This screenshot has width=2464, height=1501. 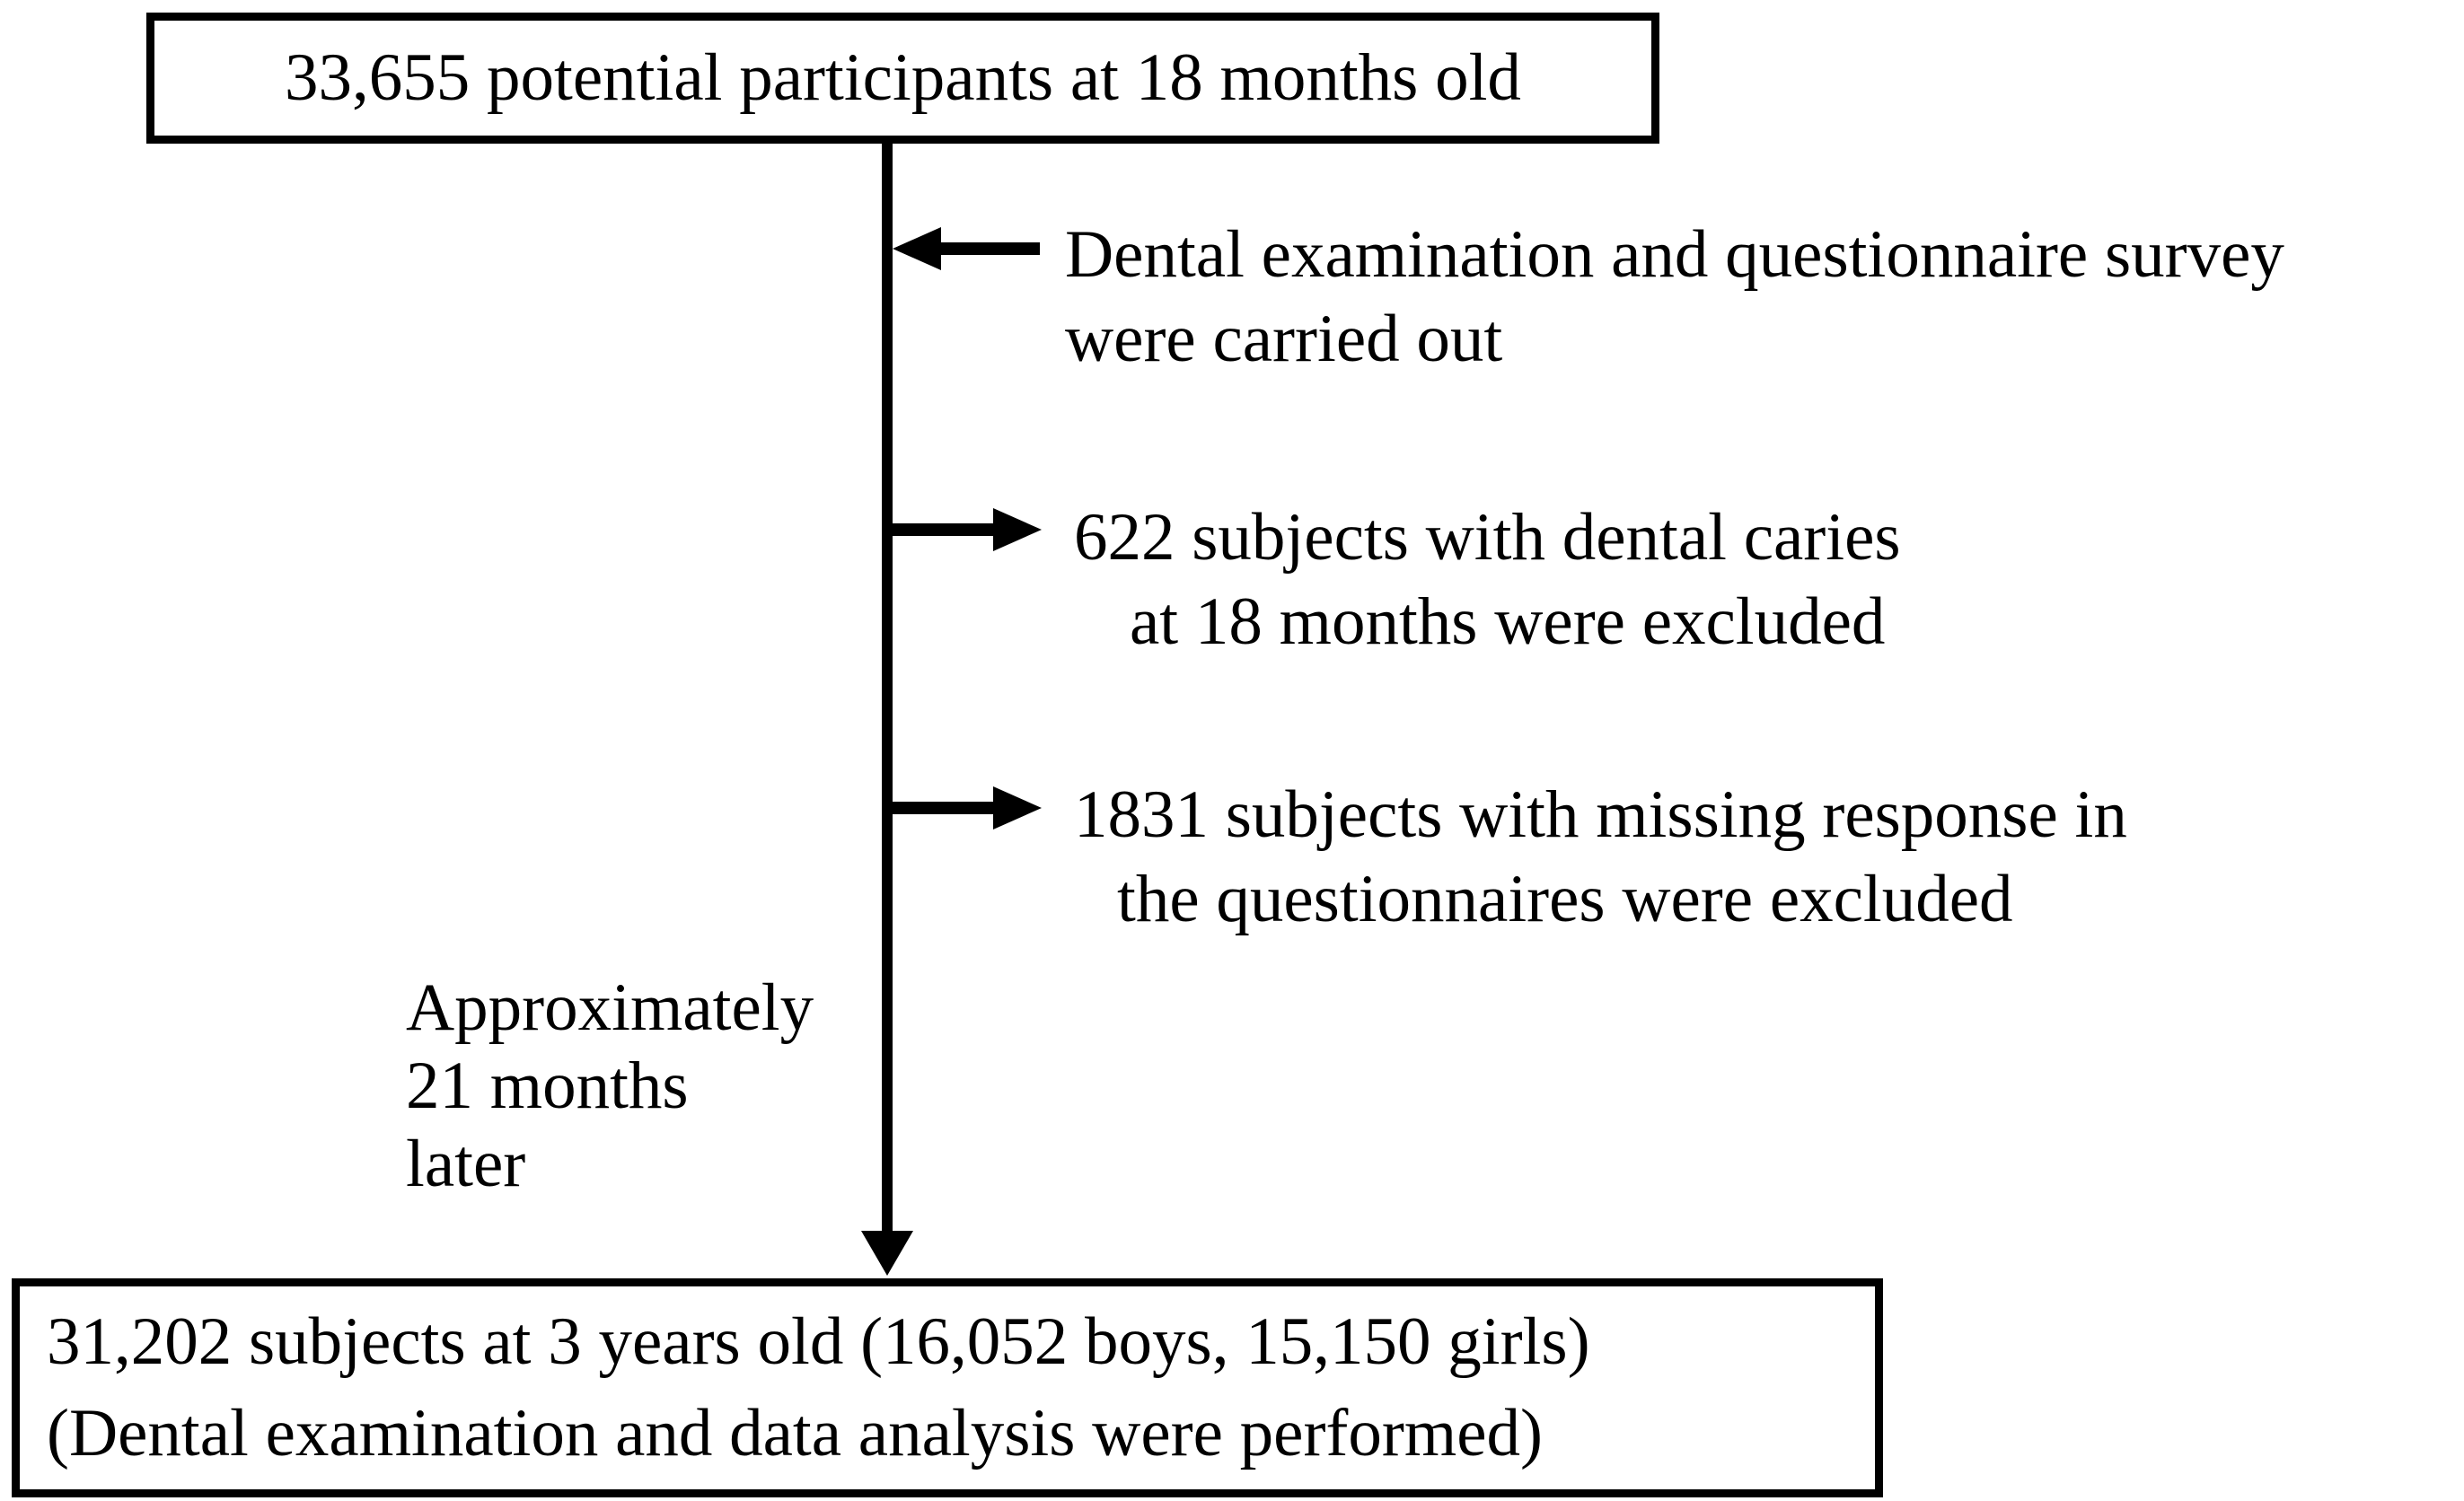 What do you see at coordinates (944, 529) in the screenshot?
I see `exclusion-1-arrow-shaft` at bounding box center [944, 529].